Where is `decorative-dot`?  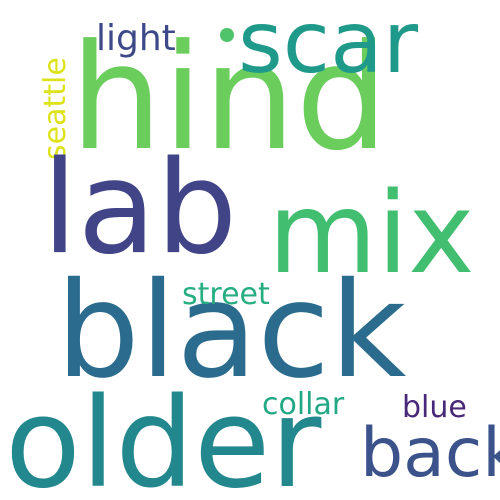
decorative-dot is located at coordinates (227, 35).